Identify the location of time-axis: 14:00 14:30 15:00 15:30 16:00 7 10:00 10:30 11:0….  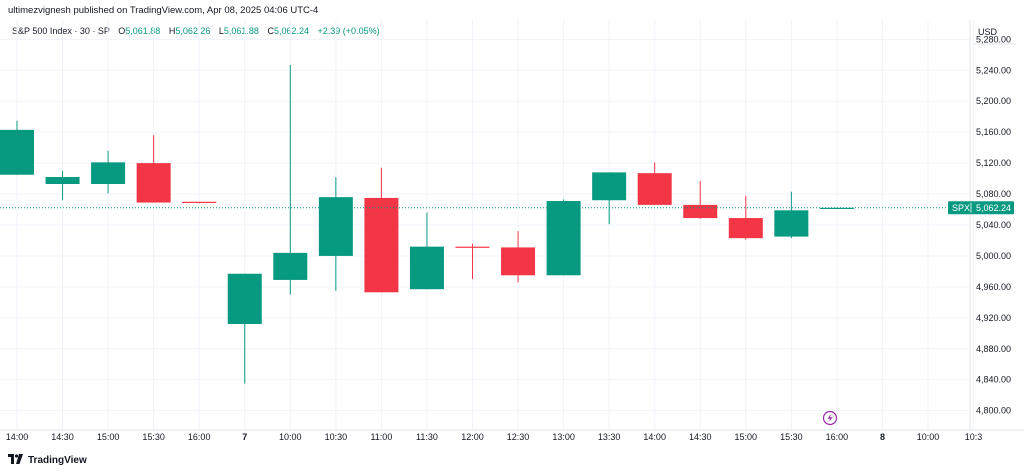
(494, 437).